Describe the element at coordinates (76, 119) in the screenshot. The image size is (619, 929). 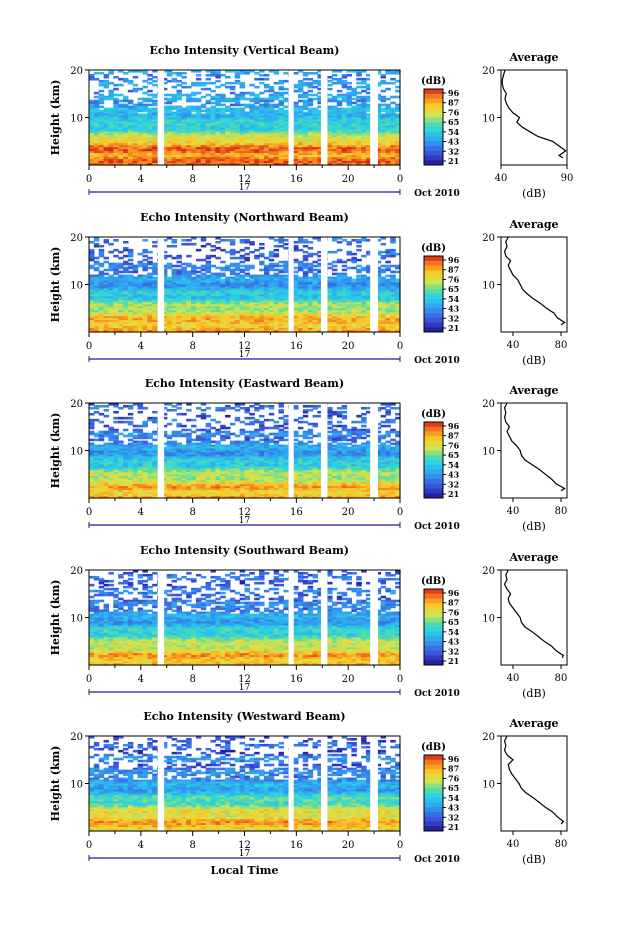
I see `y-tick-label: 10` at that location.